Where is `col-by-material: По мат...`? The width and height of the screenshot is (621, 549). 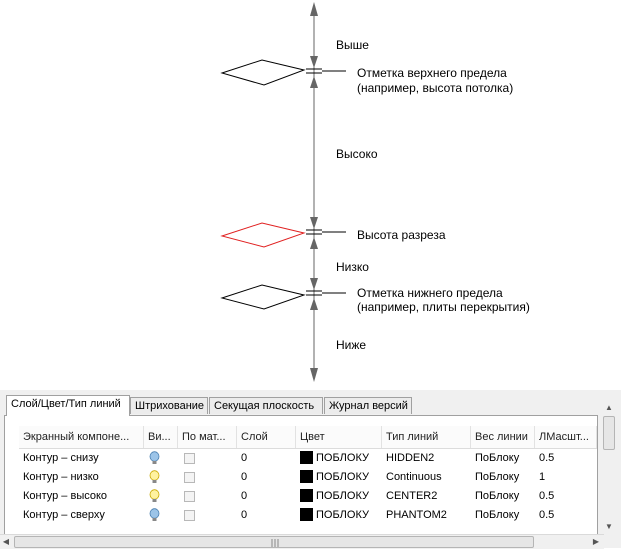 col-by-material: По мат... is located at coordinates (207, 437).